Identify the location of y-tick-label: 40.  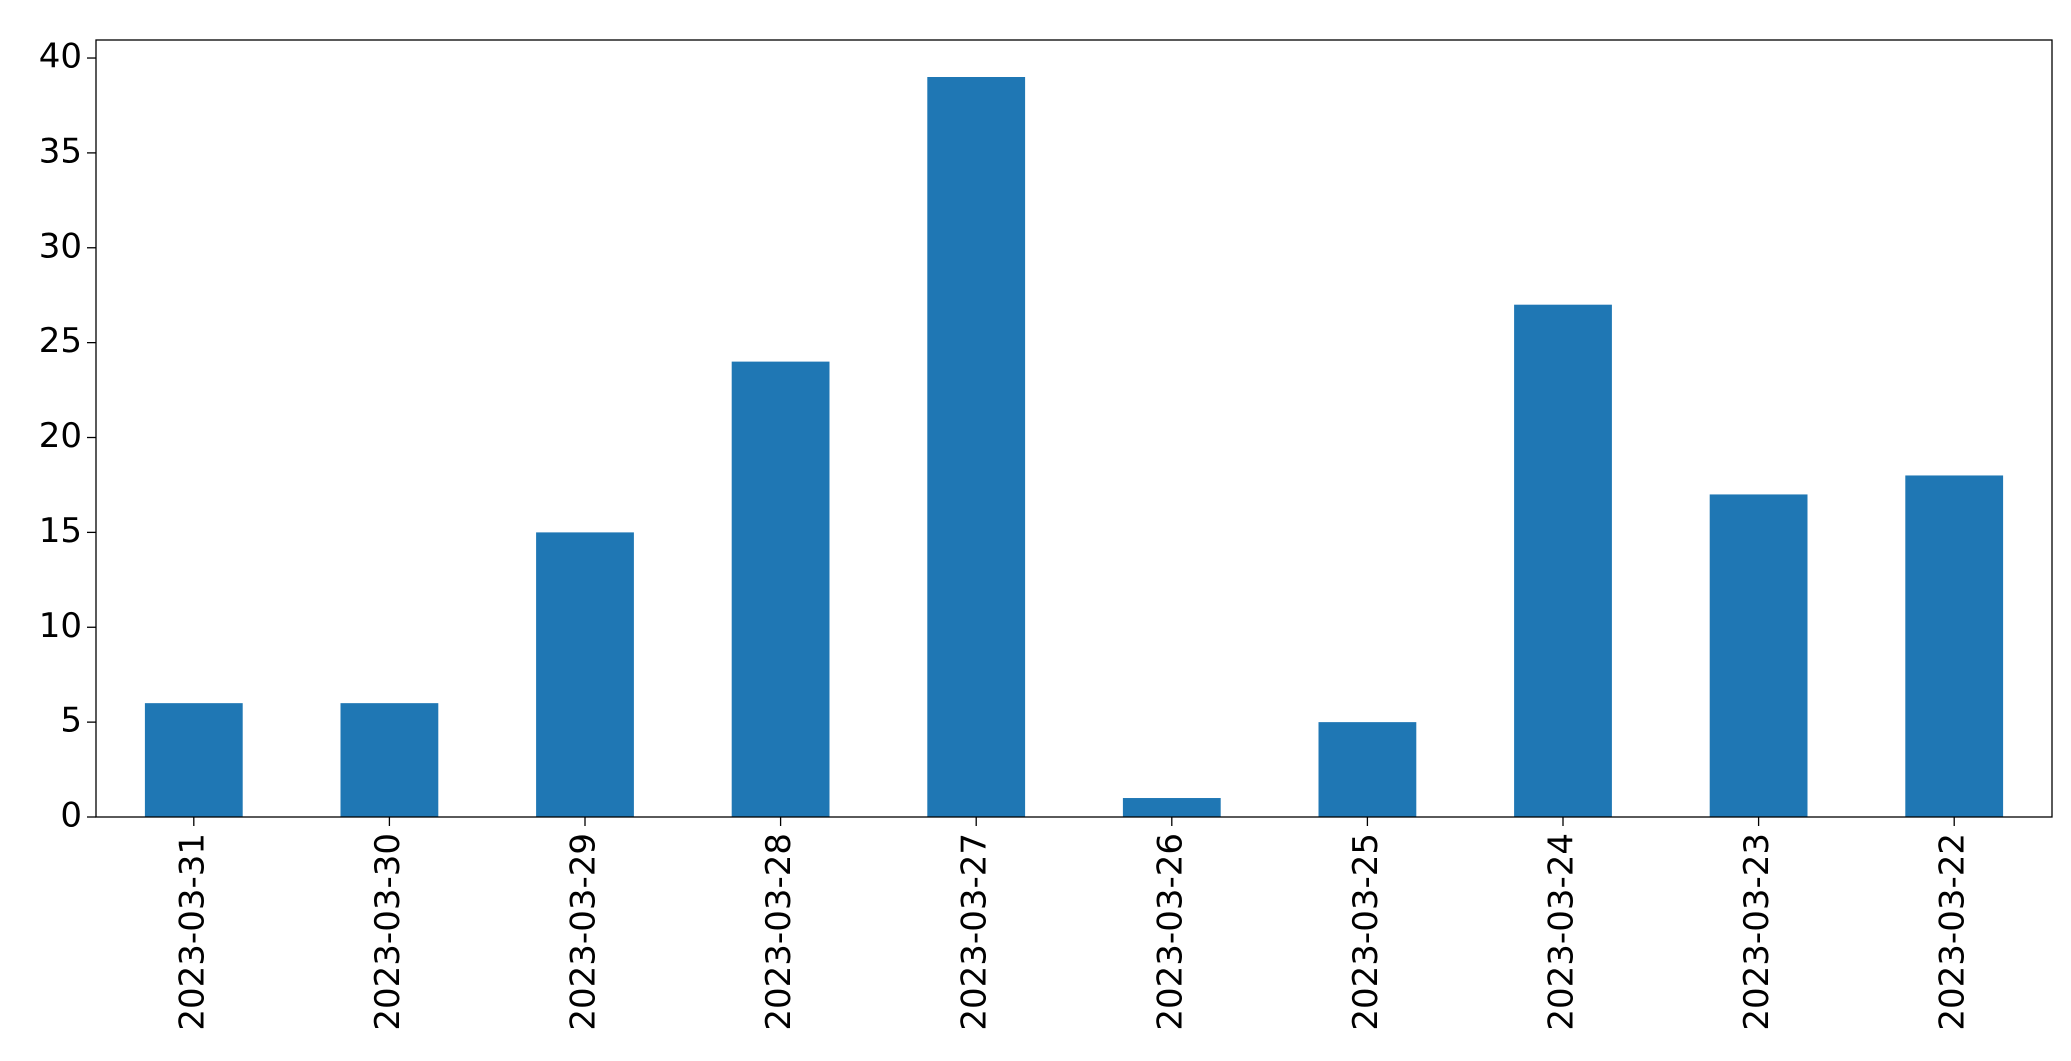
(60, 57).